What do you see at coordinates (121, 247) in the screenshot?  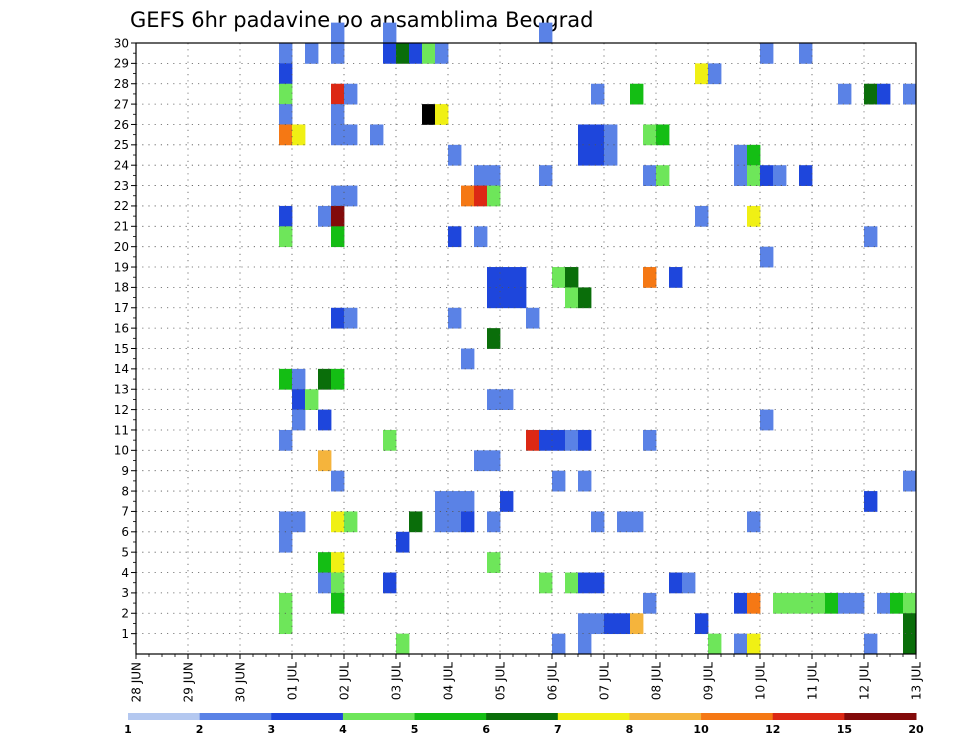 I see `y-tick-label: 20` at bounding box center [121, 247].